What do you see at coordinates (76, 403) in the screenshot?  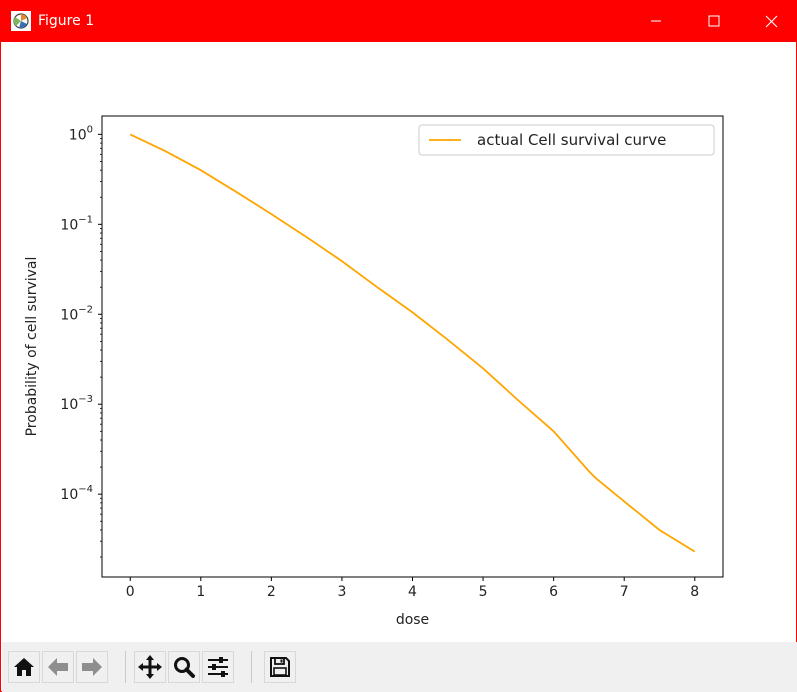 I see `y-tick-label: 10⁻³` at bounding box center [76, 403].